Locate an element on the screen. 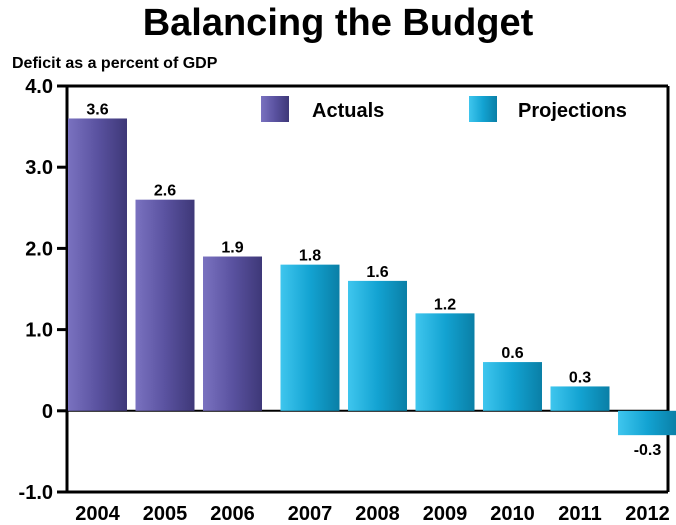  y-tick-label: 0 is located at coordinates (47, 412).